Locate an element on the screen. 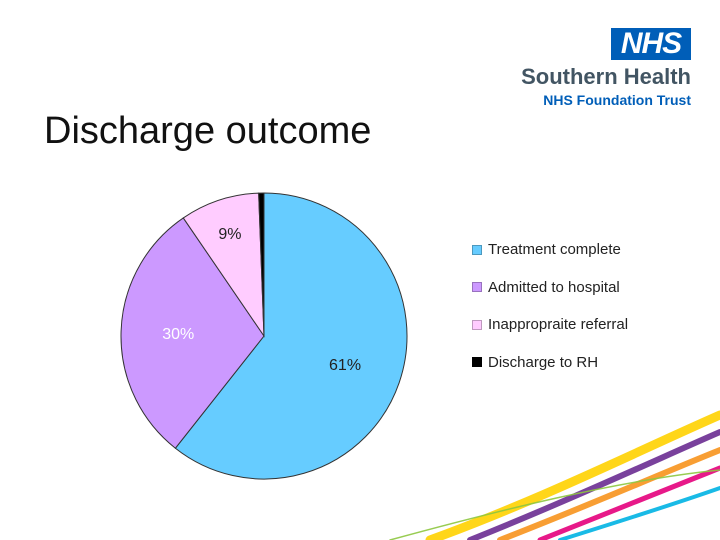 The image size is (720, 540). org-name: Southern Health is located at coordinates (606, 76).